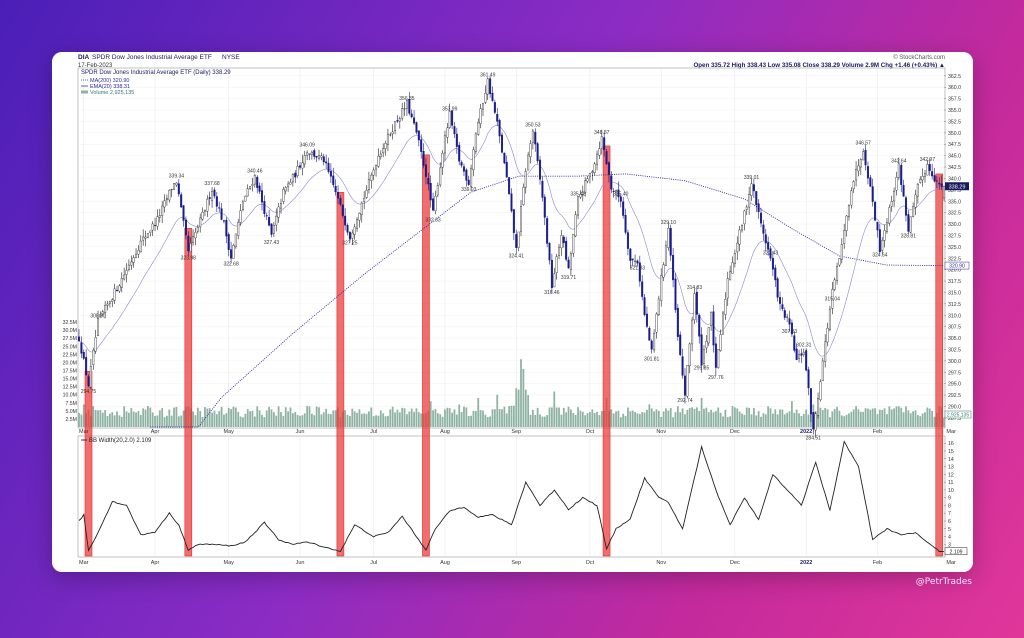 The image size is (1024, 638). I want to click on bbw-tick-label: 8, so click(949, 506).